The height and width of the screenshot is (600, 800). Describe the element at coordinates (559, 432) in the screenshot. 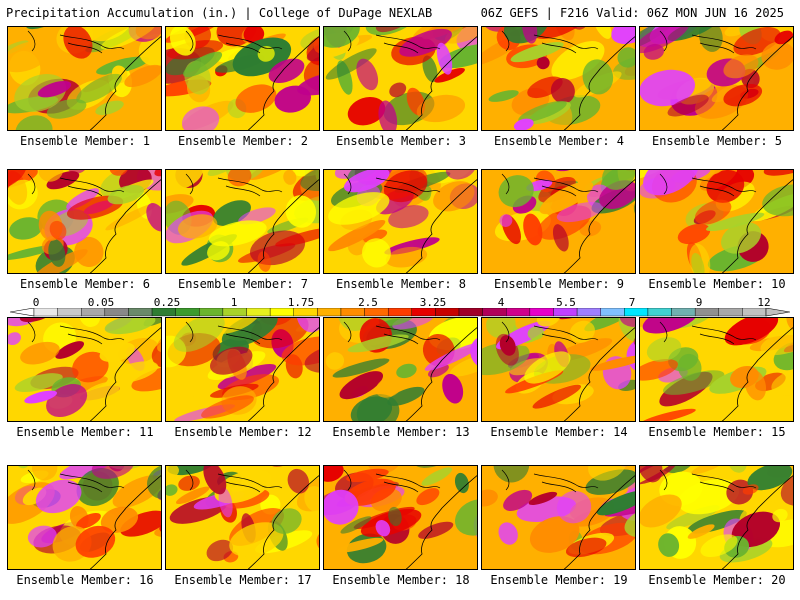

I see `ensemble-member-label: Ensemble Member: 14` at that location.